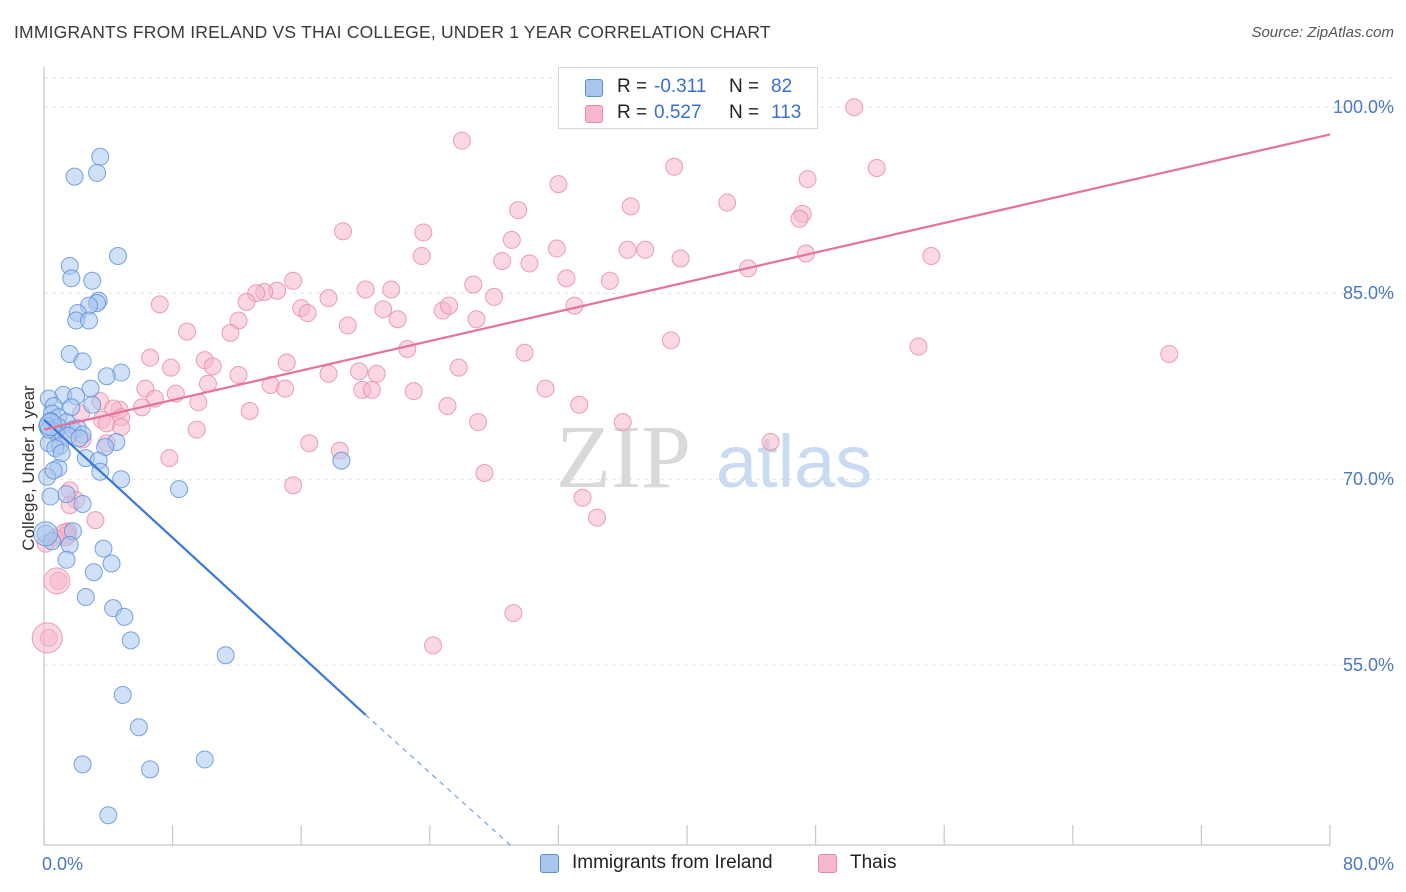 Image resolution: width=1406 pixels, height=892 pixels. I want to click on legend-ireland-label: Immigrants from Ireland, so click(672, 862).